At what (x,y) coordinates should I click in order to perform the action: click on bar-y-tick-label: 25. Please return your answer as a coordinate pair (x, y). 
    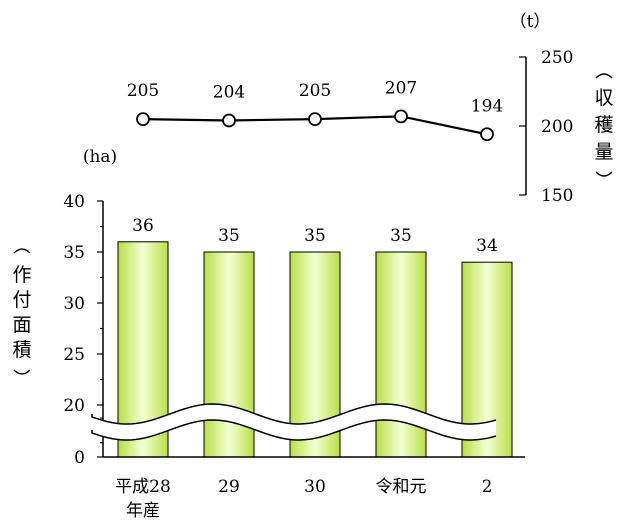
    Looking at the image, I should click on (74, 355).